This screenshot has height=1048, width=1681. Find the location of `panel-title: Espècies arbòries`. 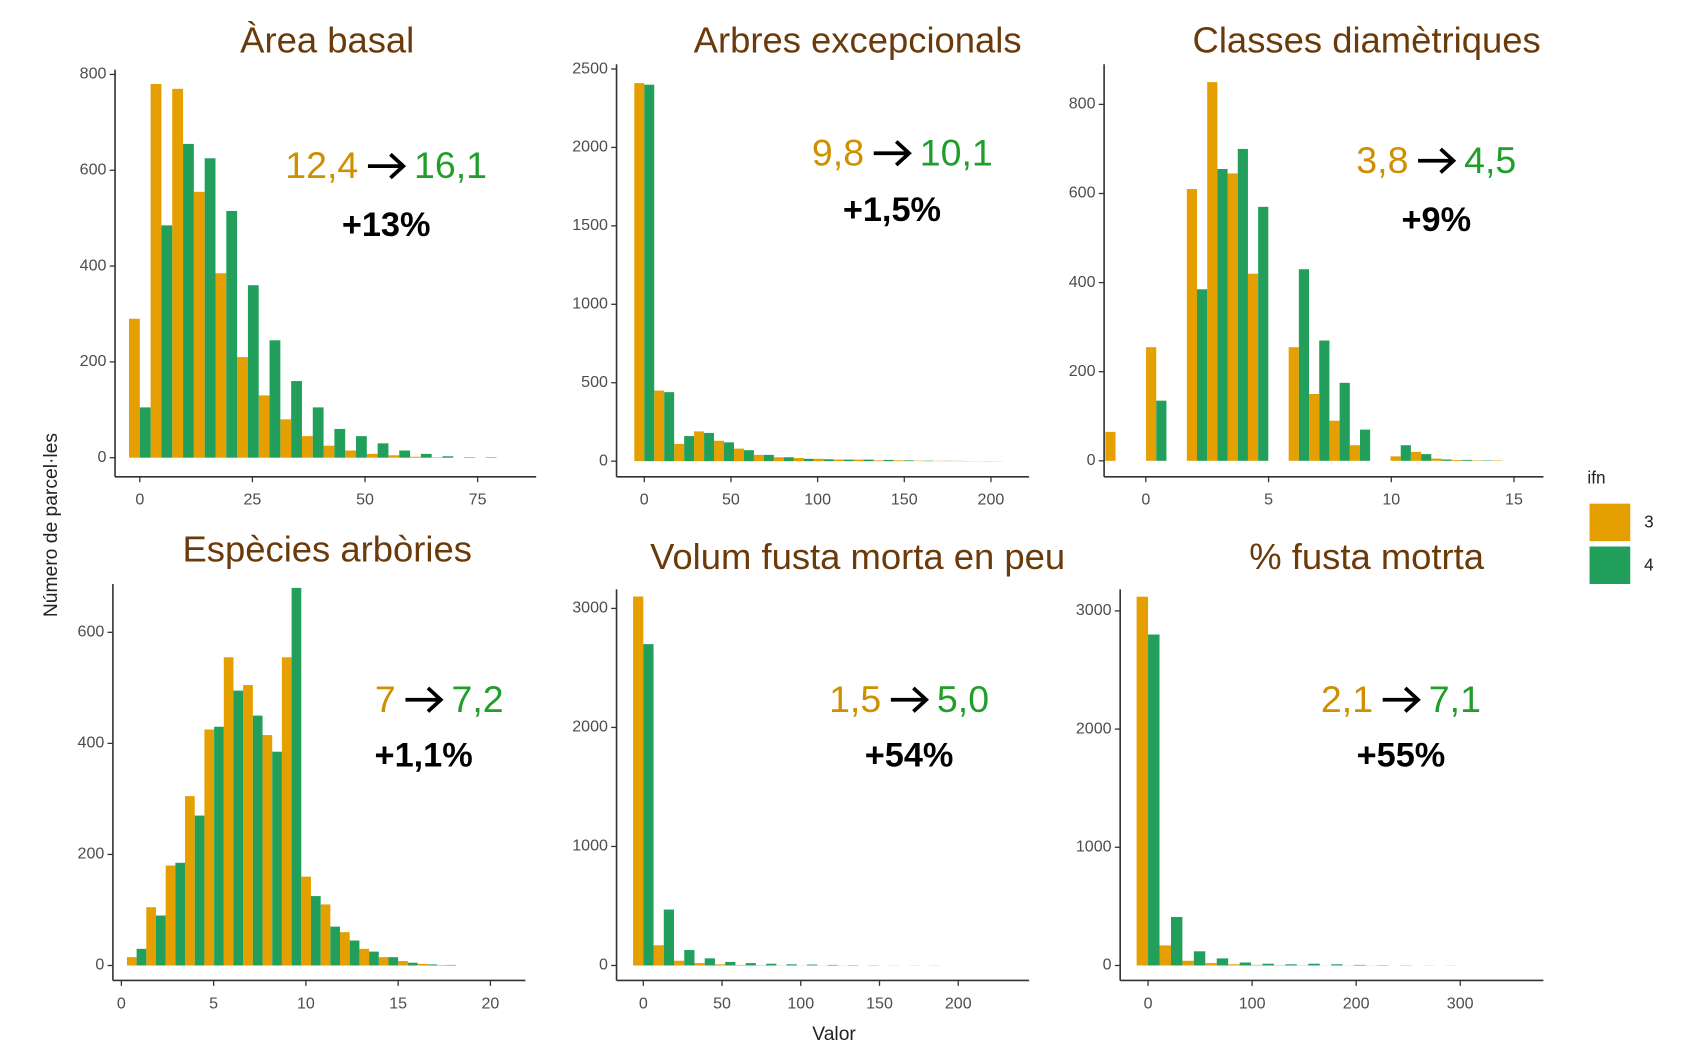

panel-title: Espècies arbòries is located at coordinates (326, 548).